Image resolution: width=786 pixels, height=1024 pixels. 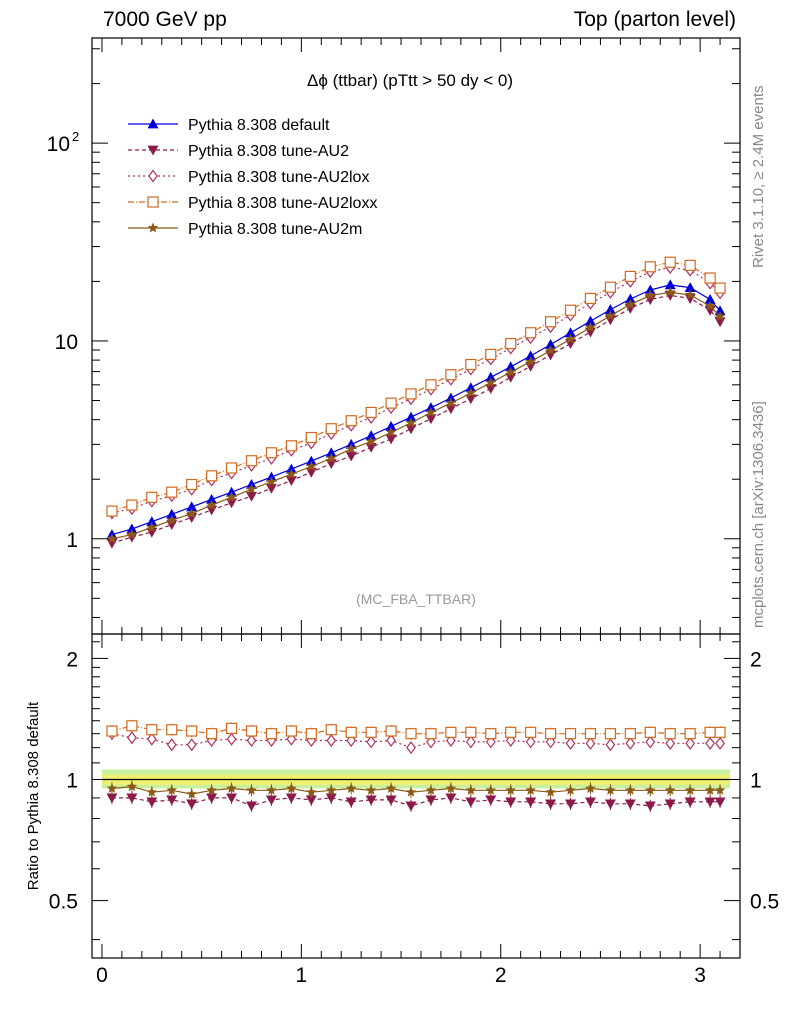 What do you see at coordinates (259, 125) in the screenshot?
I see `legend-label: Pythia 8.308 default` at bounding box center [259, 125].